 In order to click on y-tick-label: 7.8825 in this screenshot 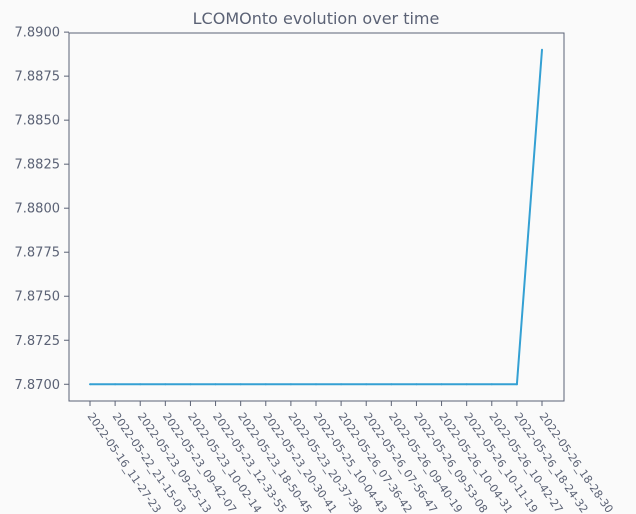, I will do `click(38, 165)`.